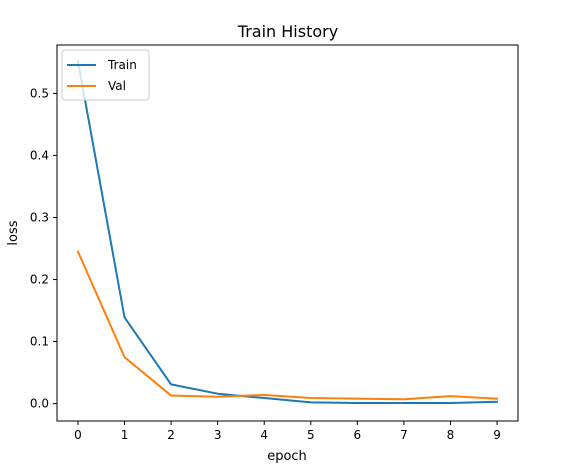  I want to click on y-tick-label: 0.2, so click(39, 280).